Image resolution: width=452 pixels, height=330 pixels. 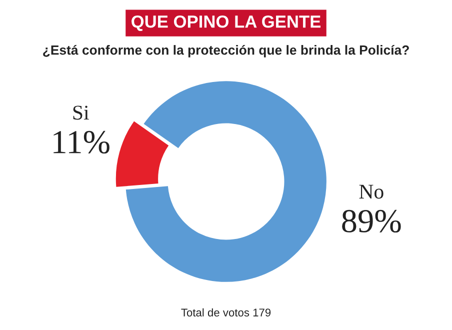 What do you see at coordinates (226, 312) in the screenshot?
I see `text: Total de votos 179` at bounding box center [226, 312].